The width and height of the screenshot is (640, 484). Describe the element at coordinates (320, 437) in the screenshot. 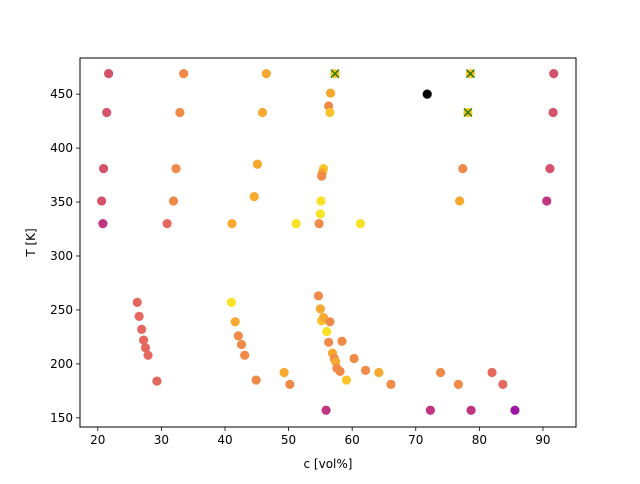

I see `x-axis-ticks: 20 30 40 50 60 70 80 90` at that location.